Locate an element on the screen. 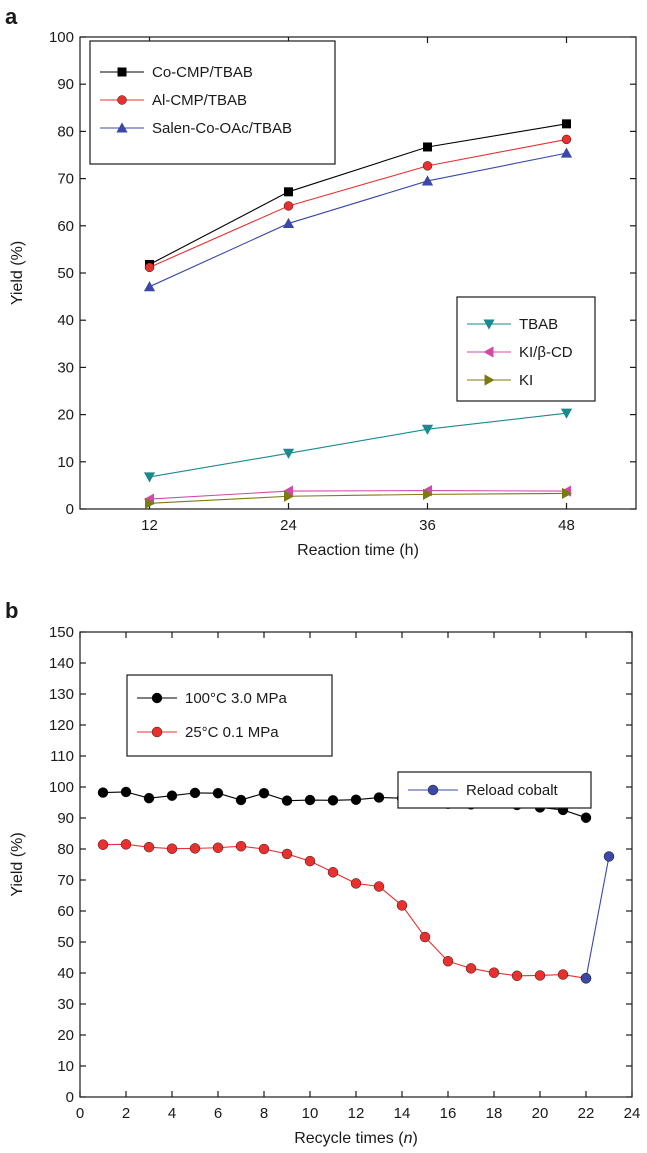 This screenshot has width=647, height=1153. x-tick-label: 20 is located at coordinates (540, 1113).